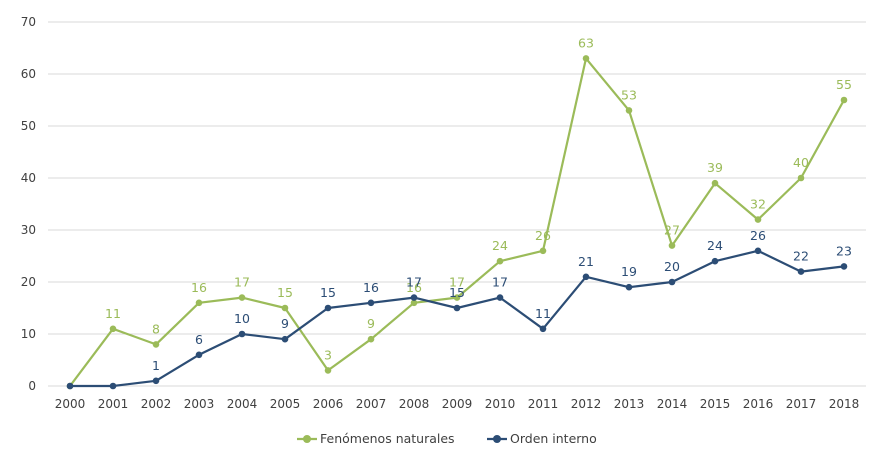 The width and height of the screenshot is (875, 464). I want to click on y-tick-label: 20, so click(28, 282).